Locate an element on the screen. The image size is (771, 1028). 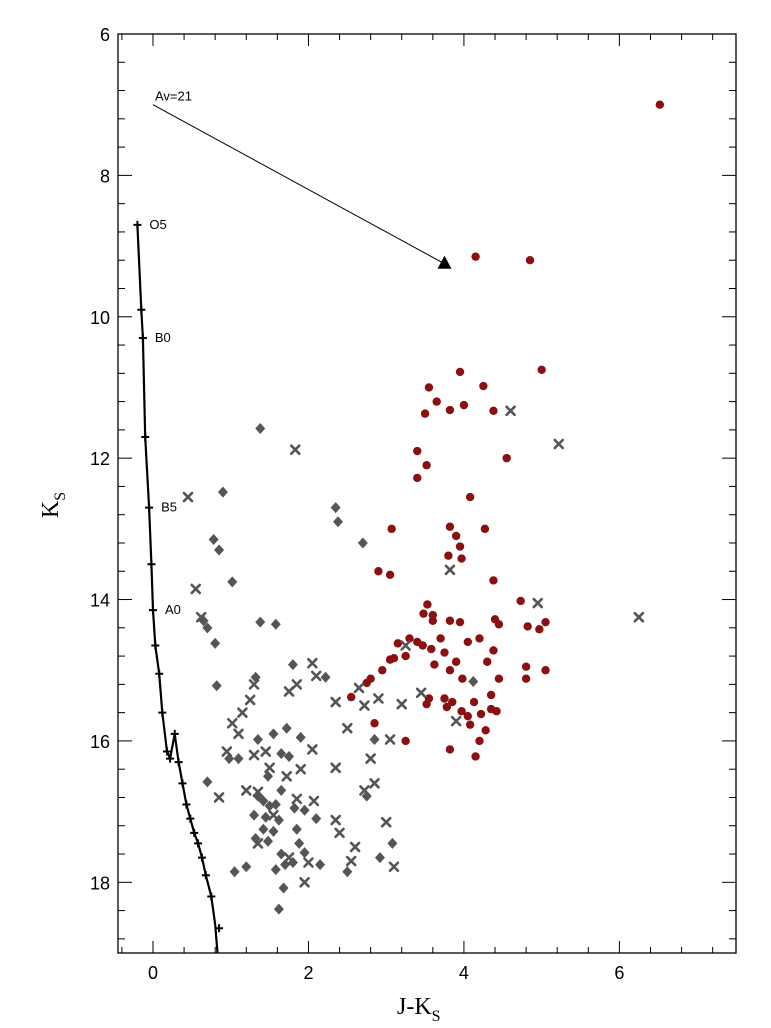
y-tick-label: 10 is located at coordinates (100, 318).